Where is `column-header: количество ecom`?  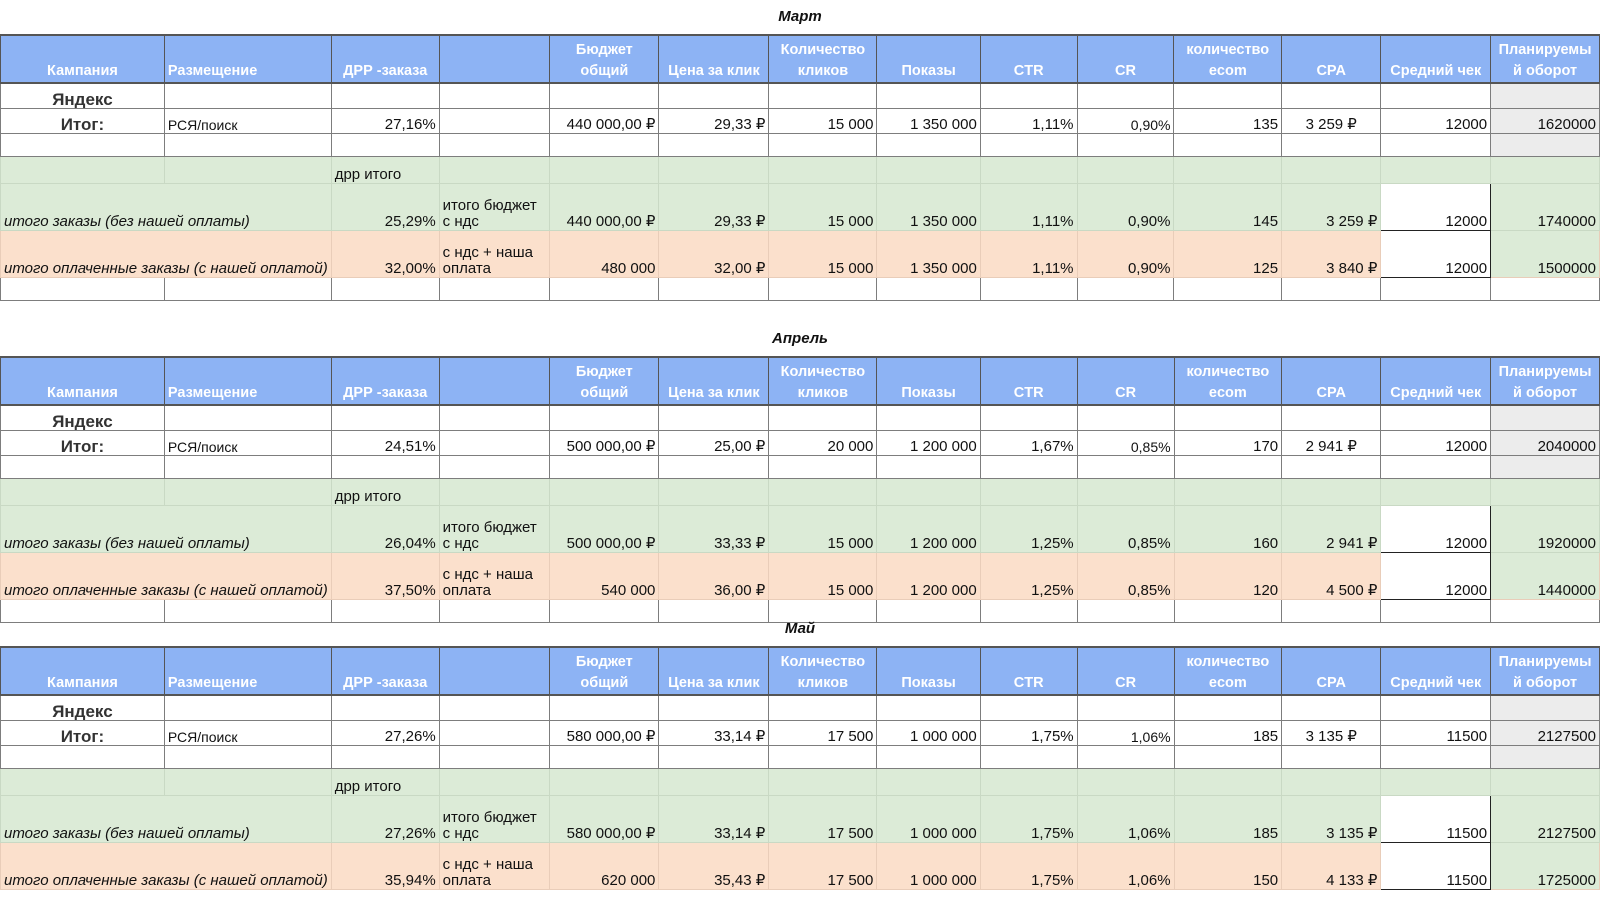
column-header: количество ecom is located at coordinates (1228, 671).